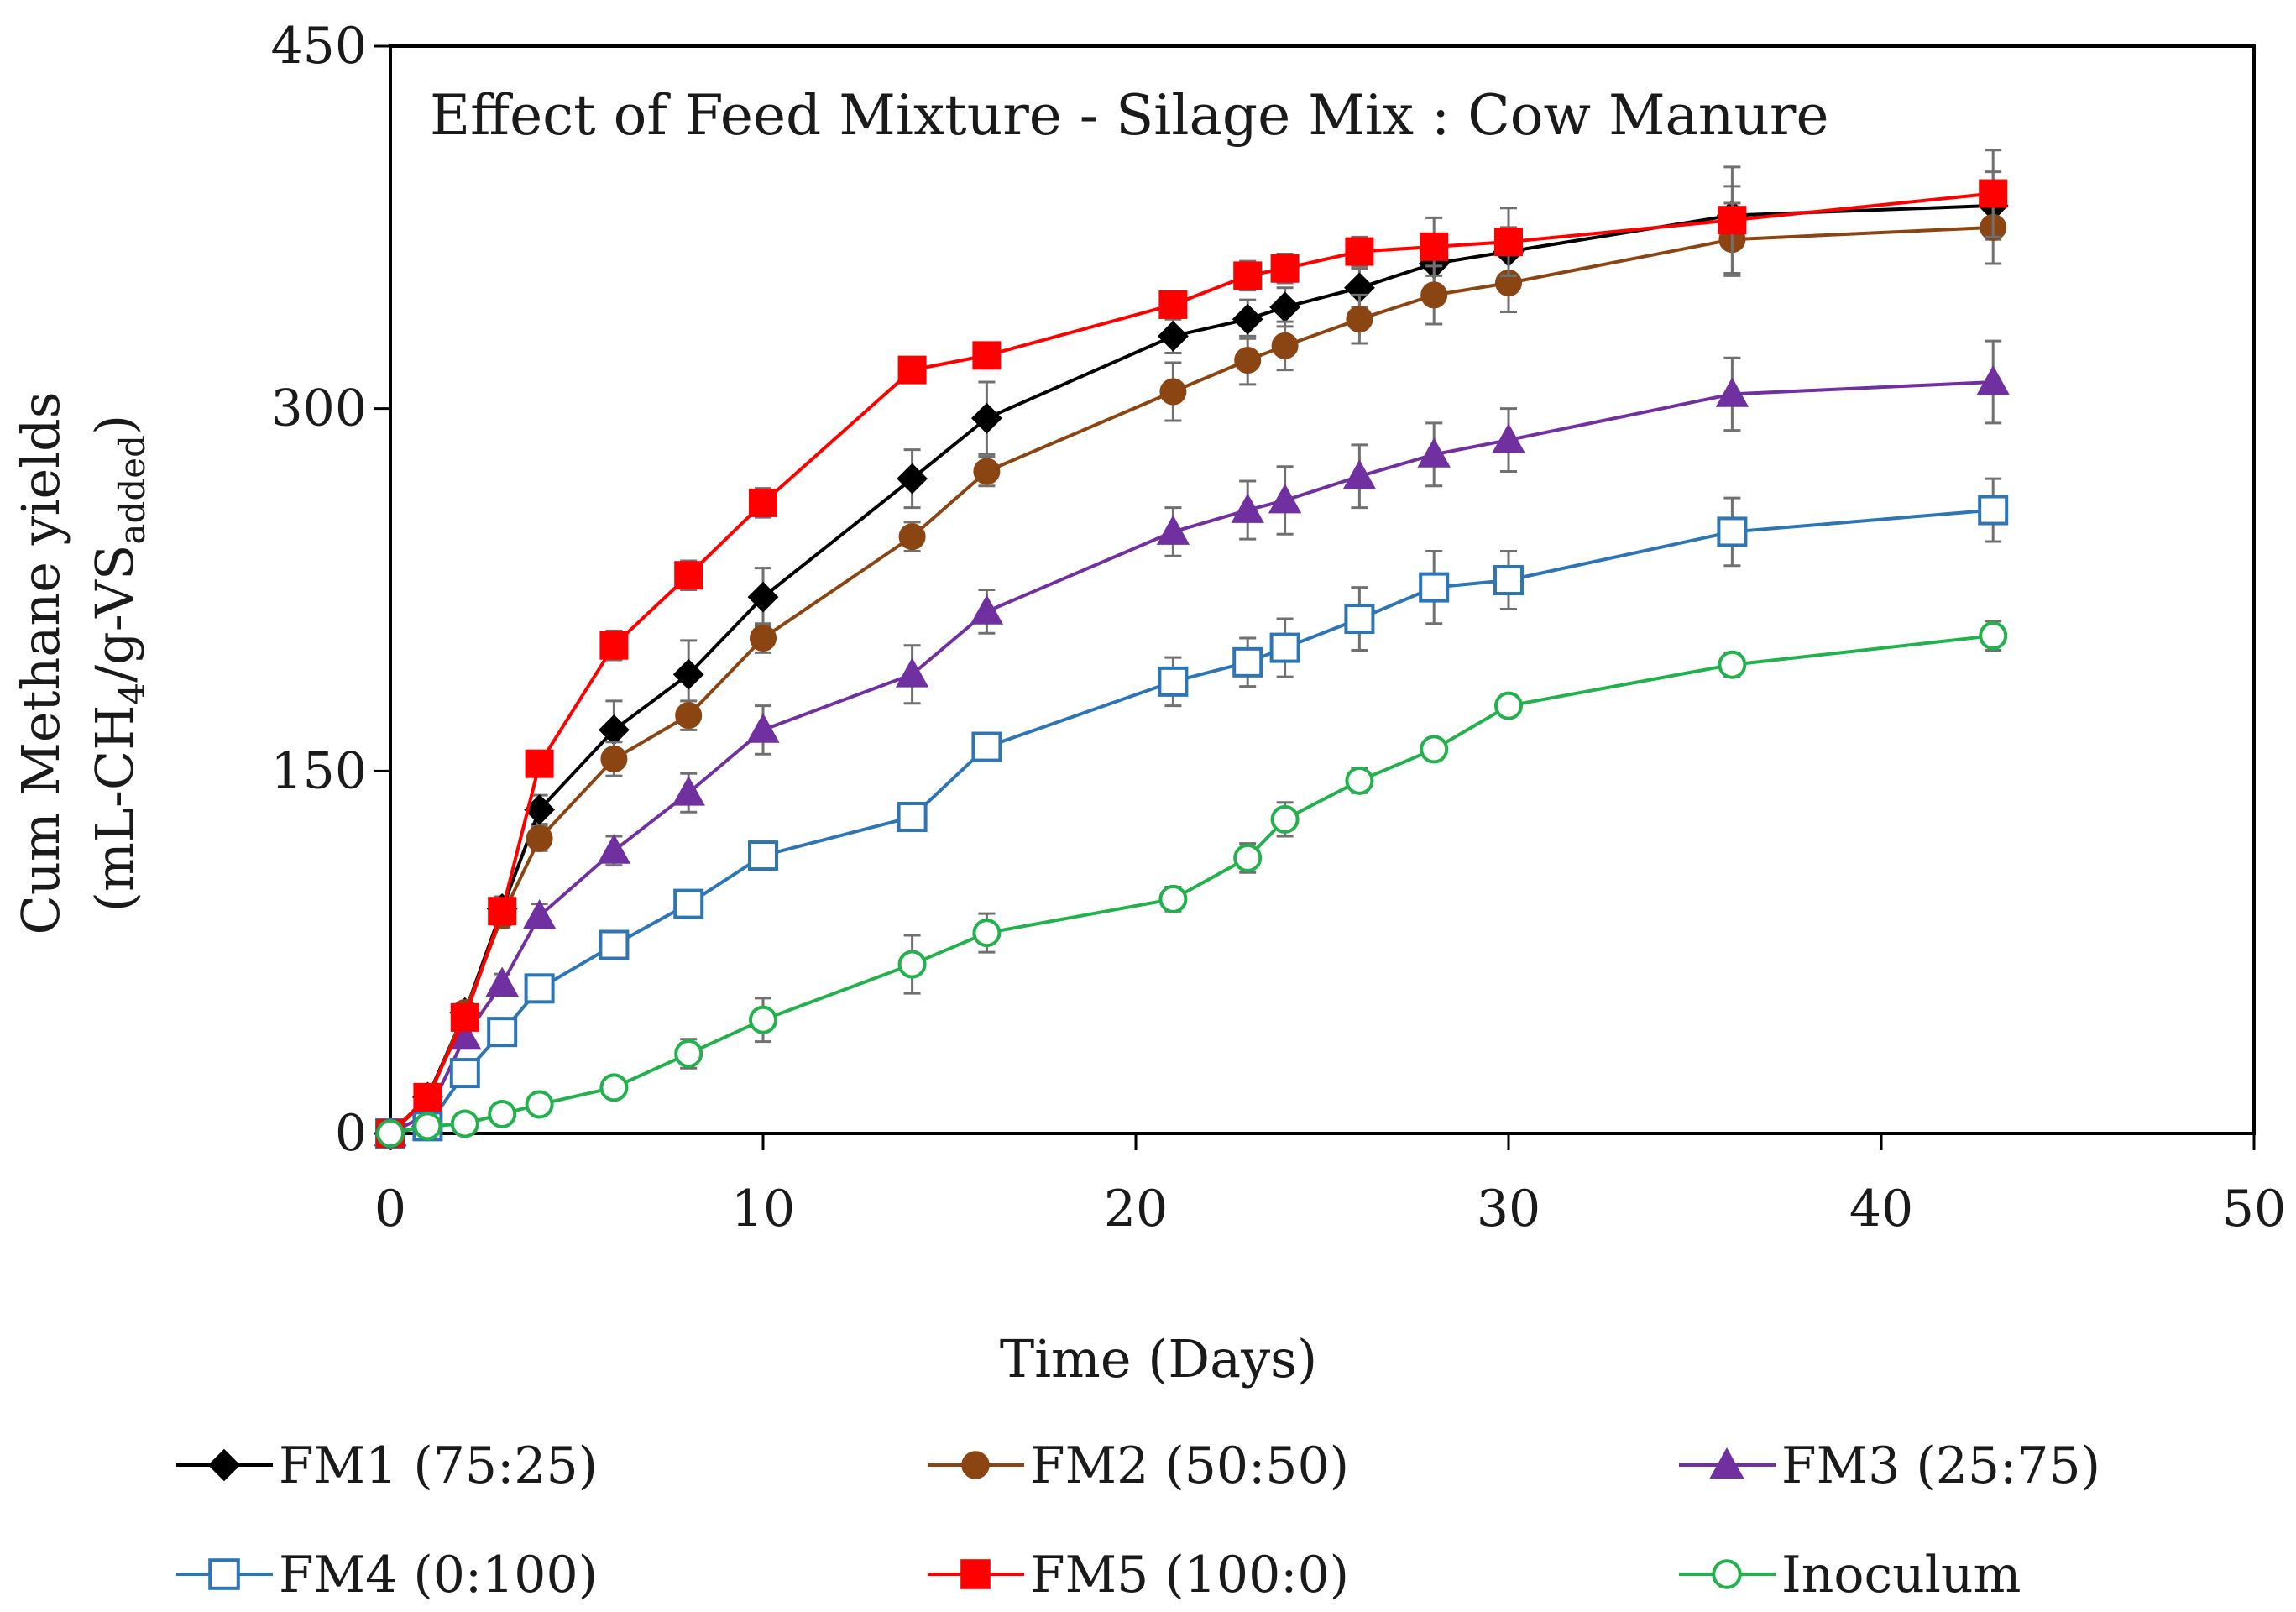 The image size is (2296, 1612). I want to click on legend-label-fm3-25-75: FM3 (25:75), so click(1940, 1466).